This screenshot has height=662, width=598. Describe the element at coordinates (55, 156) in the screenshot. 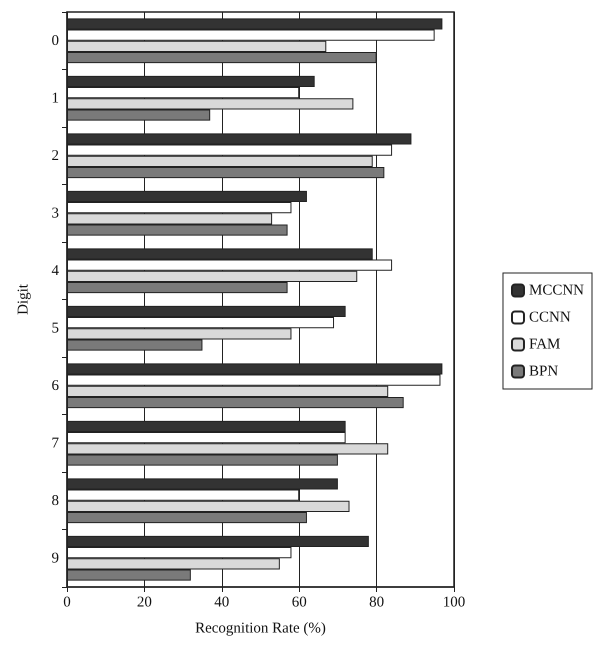

I see `y-tick-label: 2` at that location.